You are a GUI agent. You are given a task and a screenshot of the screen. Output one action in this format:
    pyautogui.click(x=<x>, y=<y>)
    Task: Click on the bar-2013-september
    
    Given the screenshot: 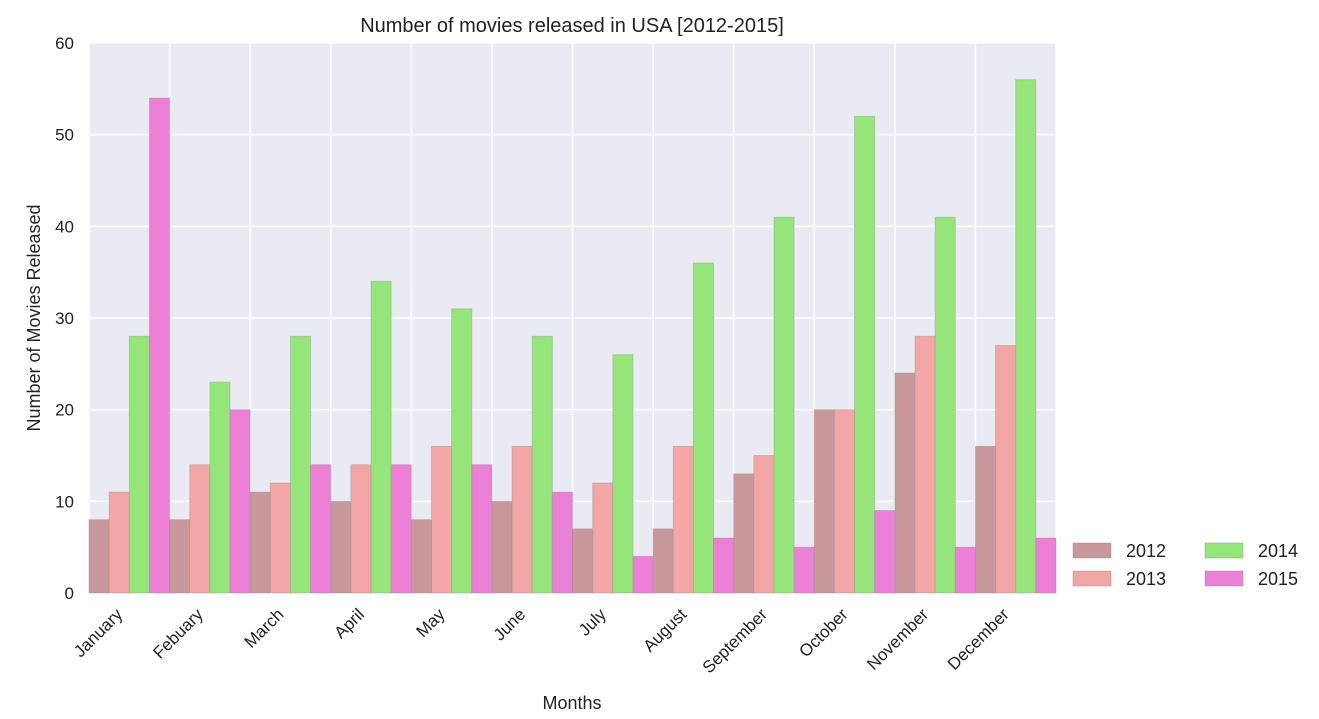 What is the action you would take?
    pyautogui.click(x=764, y=524)
    